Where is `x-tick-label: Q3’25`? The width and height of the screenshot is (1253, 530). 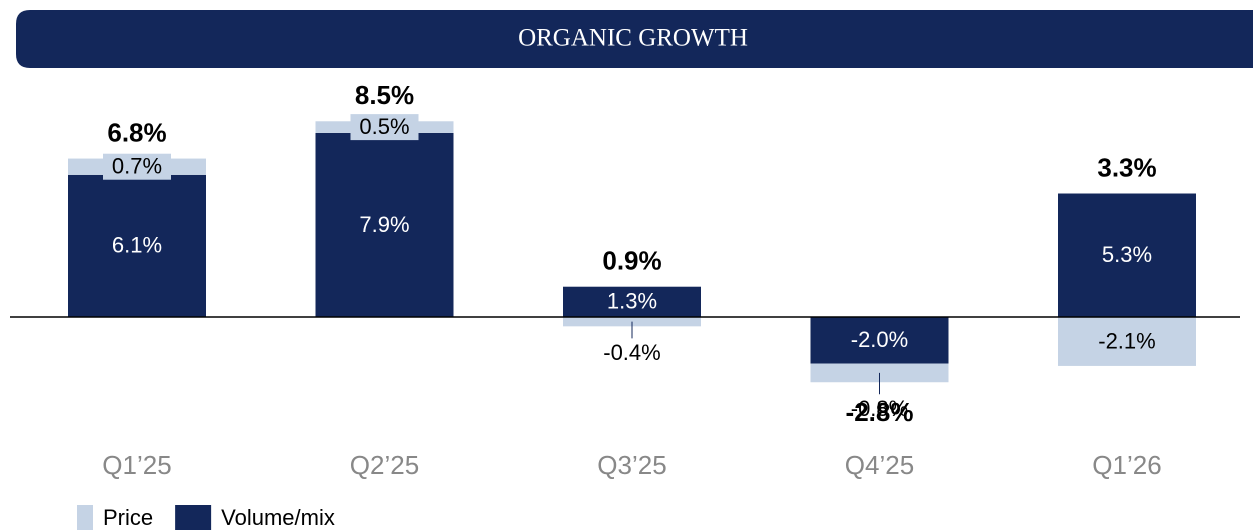 x-tick-label: Q3’25 is located at coordinates (631, 465).